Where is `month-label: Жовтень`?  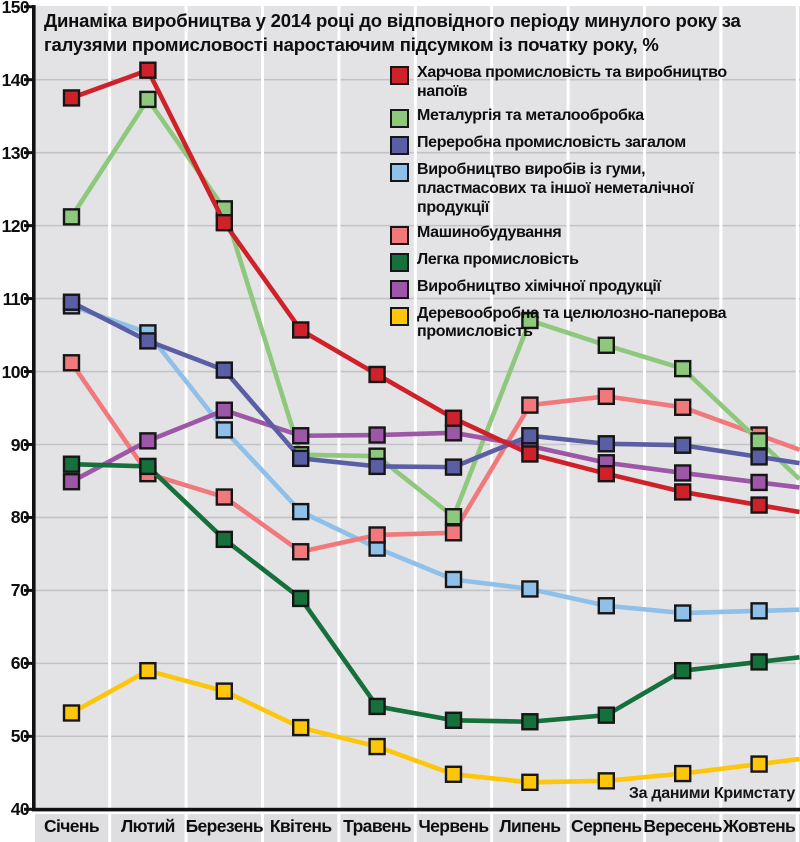 month-label: Жовтень is located at coordinates (759, 826).